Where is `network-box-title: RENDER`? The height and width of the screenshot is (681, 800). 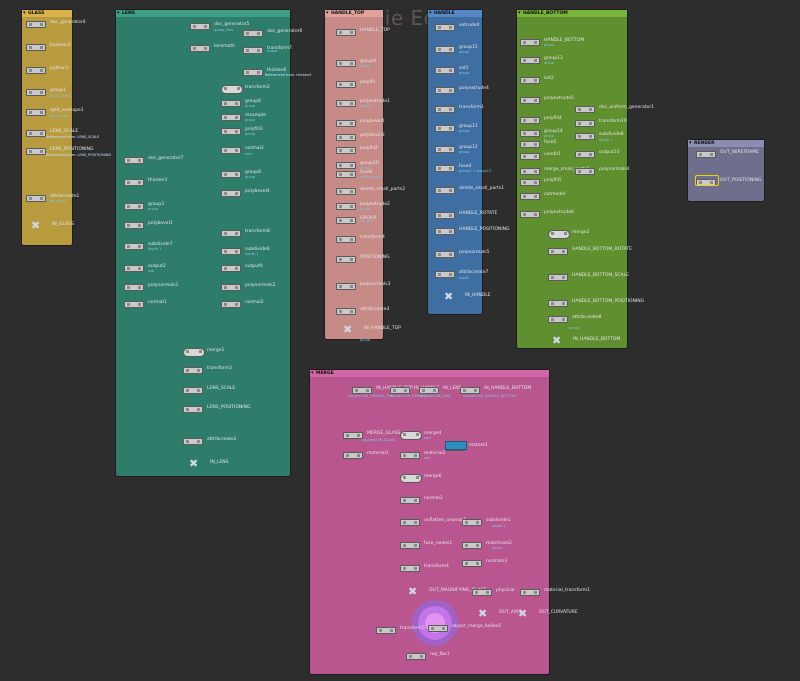
network-box-title: RENDER is located at coordinates (726, 143).